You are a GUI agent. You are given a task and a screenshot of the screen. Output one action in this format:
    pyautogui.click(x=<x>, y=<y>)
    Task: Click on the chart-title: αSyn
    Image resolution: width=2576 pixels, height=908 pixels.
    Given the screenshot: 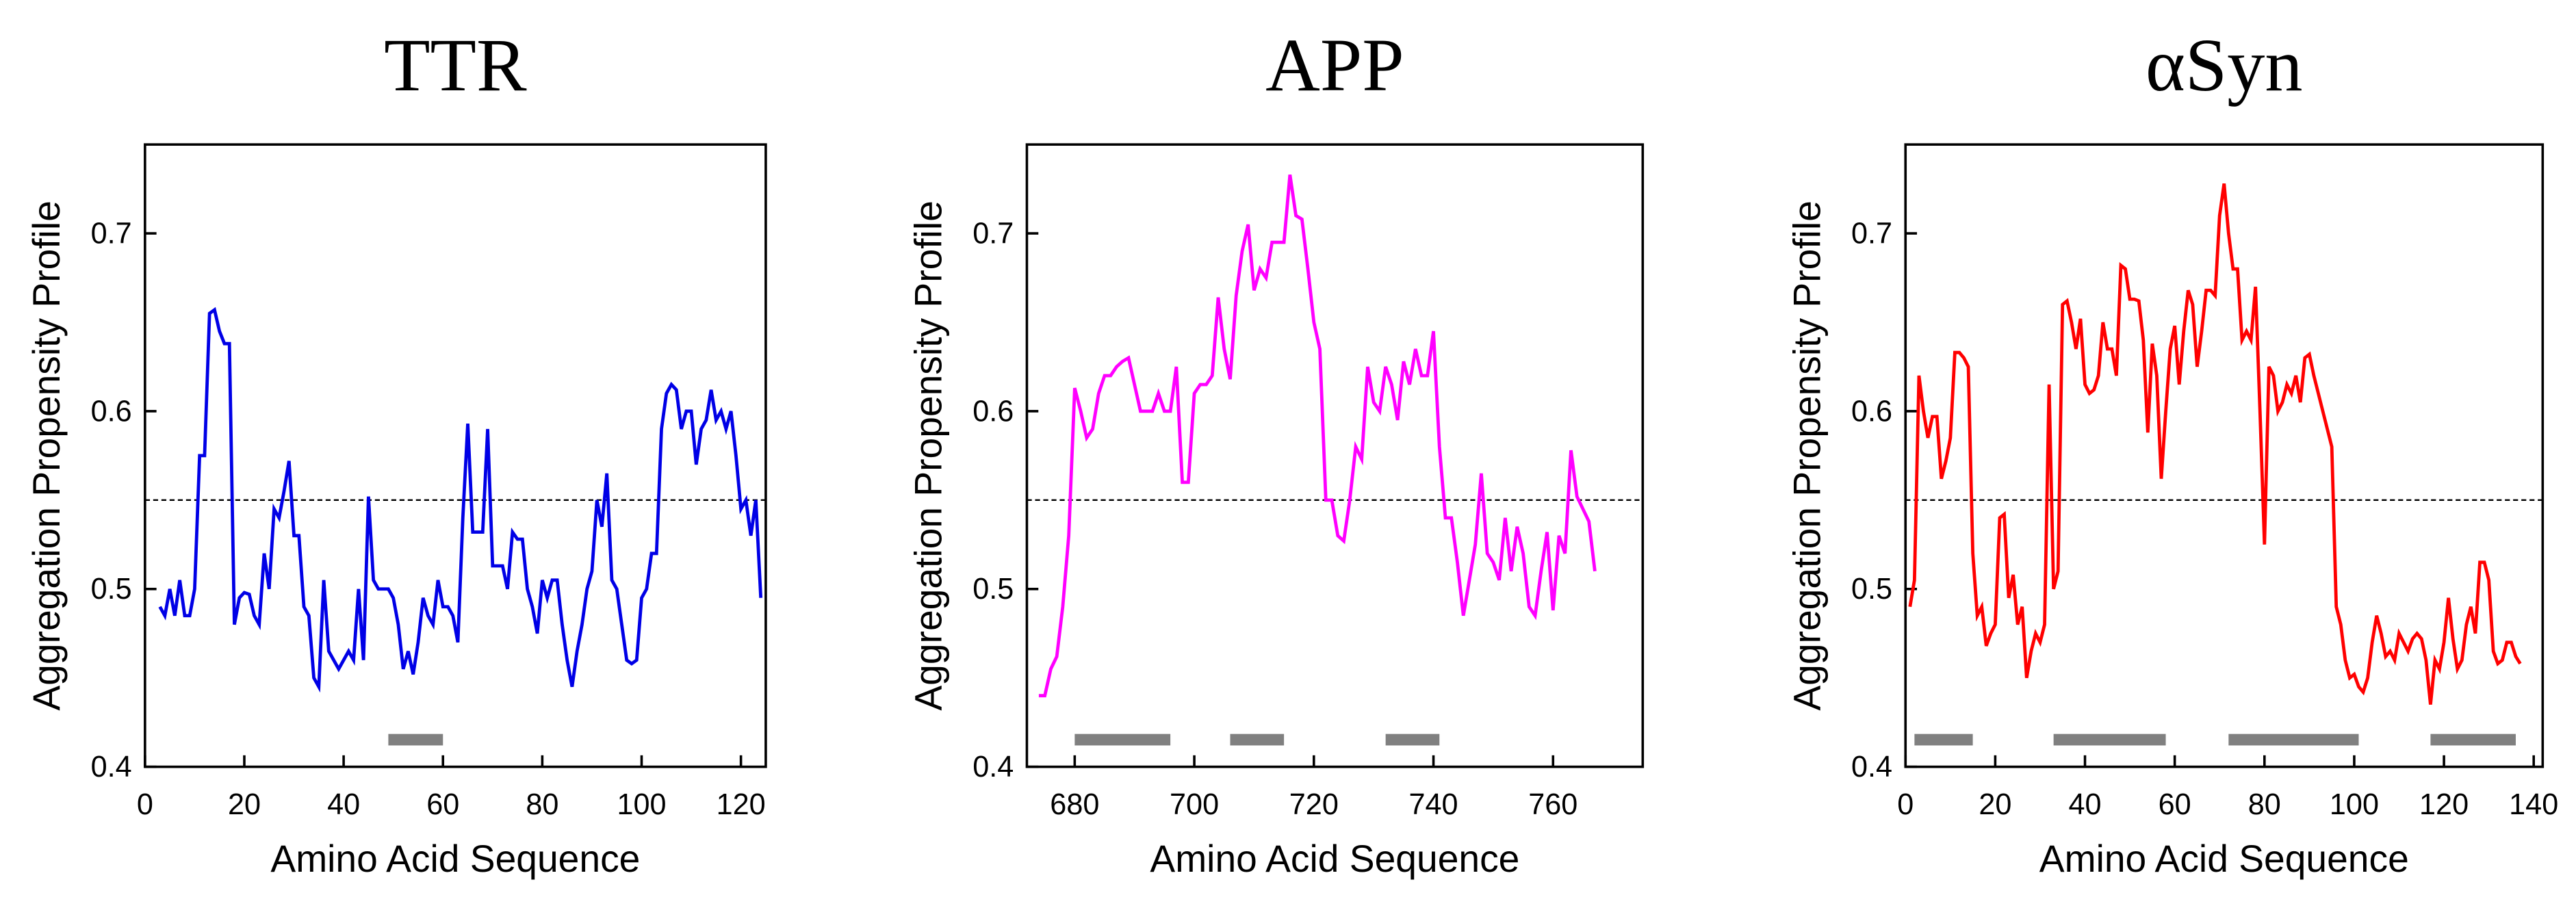 What is the action you would take?
    pyautogui.click(x=2224, y=65)
    